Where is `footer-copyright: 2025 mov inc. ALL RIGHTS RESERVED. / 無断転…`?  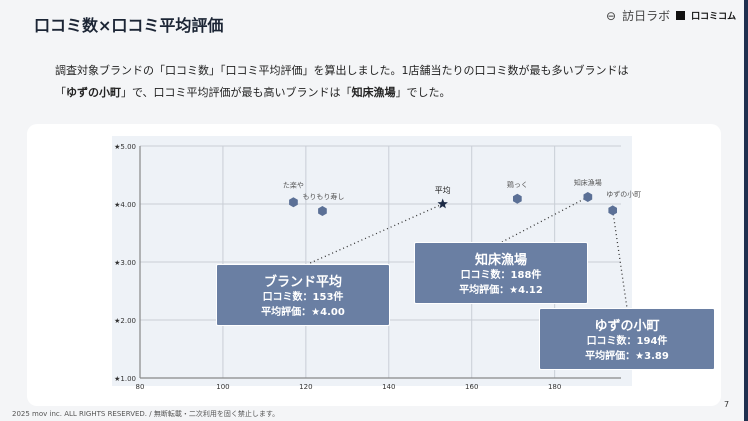 footer-copyright: 2025 mov inc. ALL RIGHTS RESERVED. / 無断転… is located at coordinates (146, 414).